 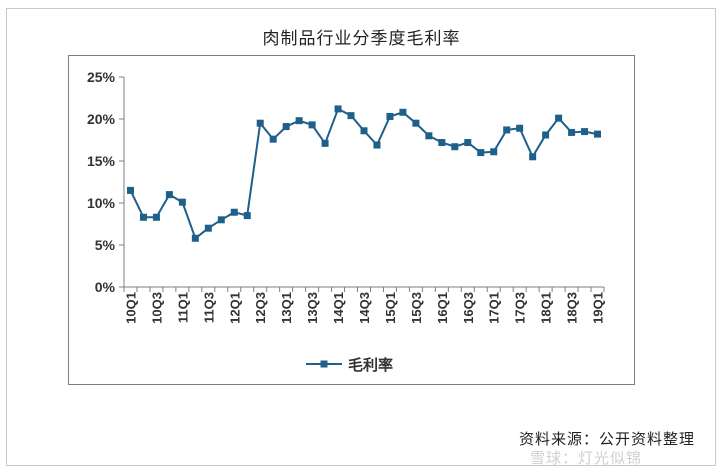 What do you see at coordinates (234, 308) in the screenshot?
I see `x-tick-label: 12Q1` at bounding box center [234, 308].